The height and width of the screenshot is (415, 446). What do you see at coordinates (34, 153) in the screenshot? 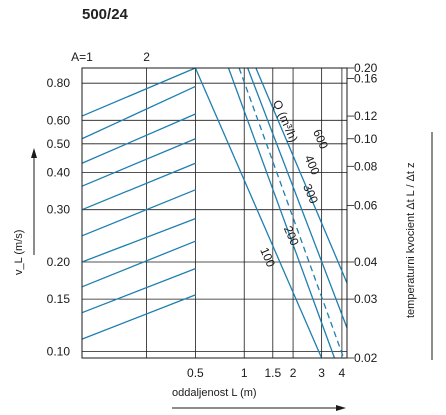
I see `y-axis-arrowhead` at bounding box center [34, 153].